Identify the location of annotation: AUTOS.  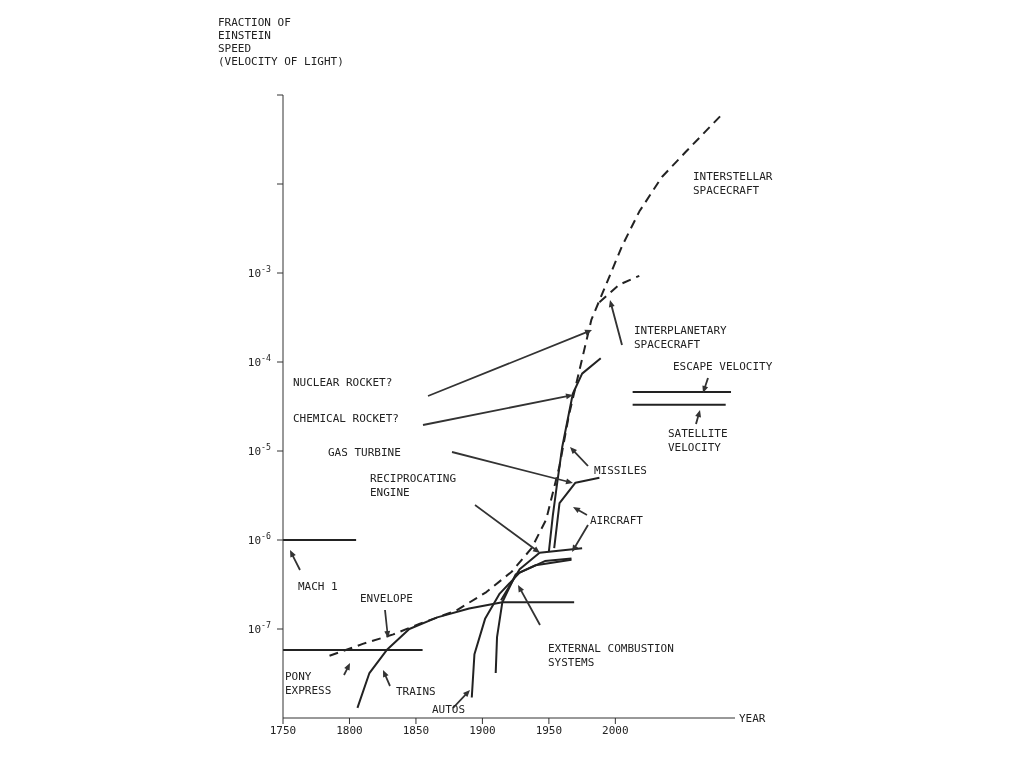
(449, 709).